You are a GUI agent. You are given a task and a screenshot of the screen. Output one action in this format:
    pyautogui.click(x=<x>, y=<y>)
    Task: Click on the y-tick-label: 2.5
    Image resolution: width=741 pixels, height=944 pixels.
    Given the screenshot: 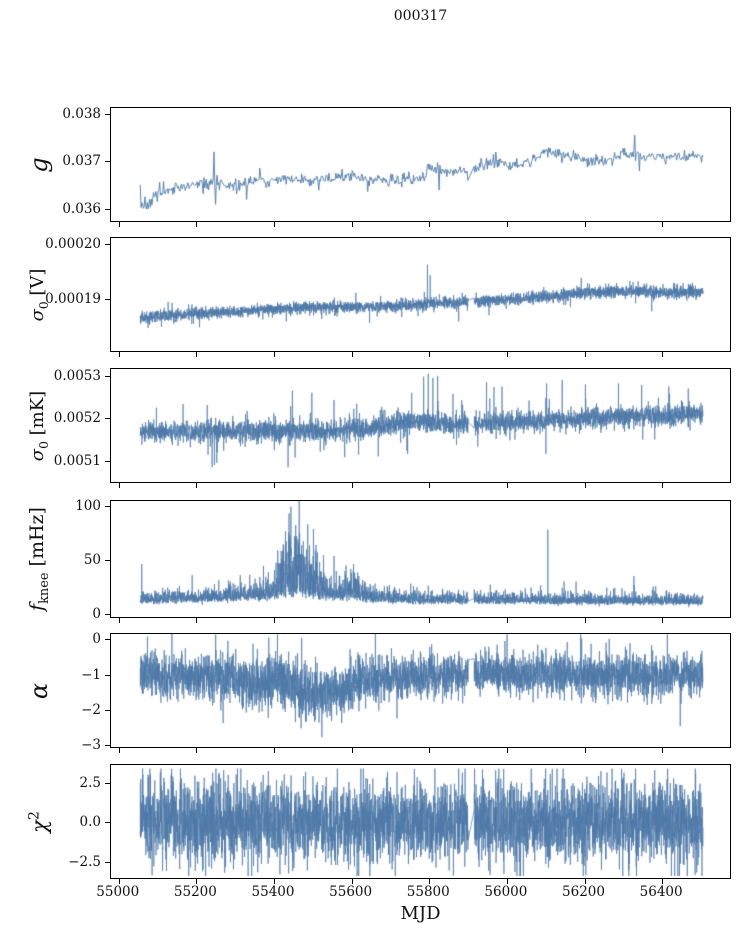 What is the action you would take?
    pyautogui.click(x=90, y=783)
    